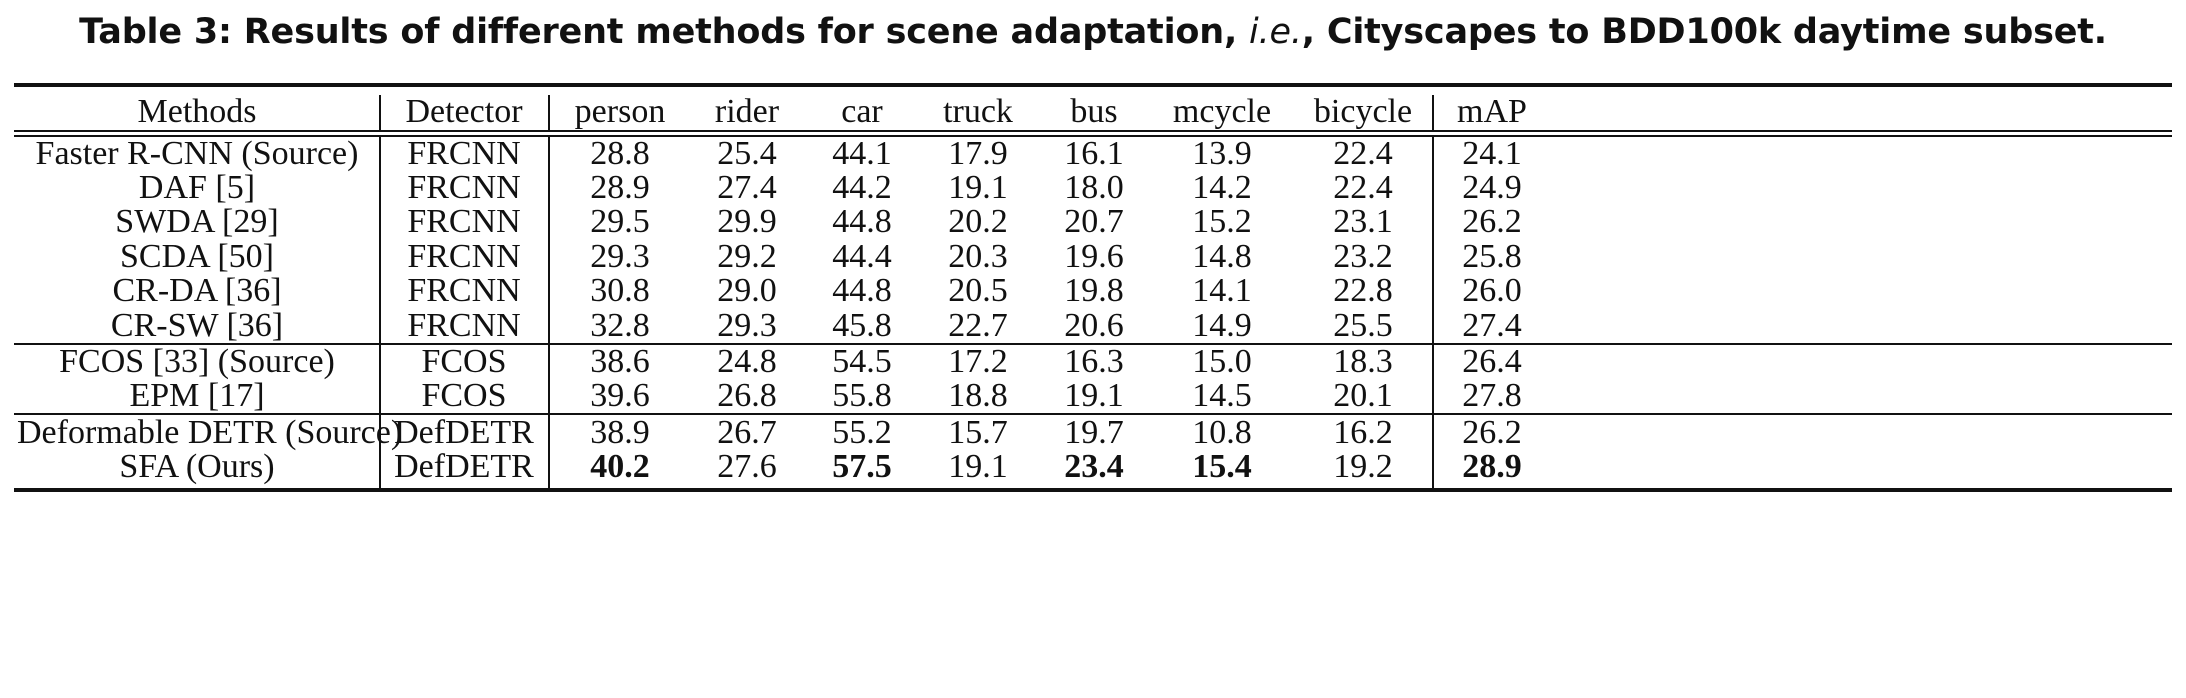 This screenshot has width=2186, height=698. I want to click on table-cell: 19.2, so click(1363, 466).